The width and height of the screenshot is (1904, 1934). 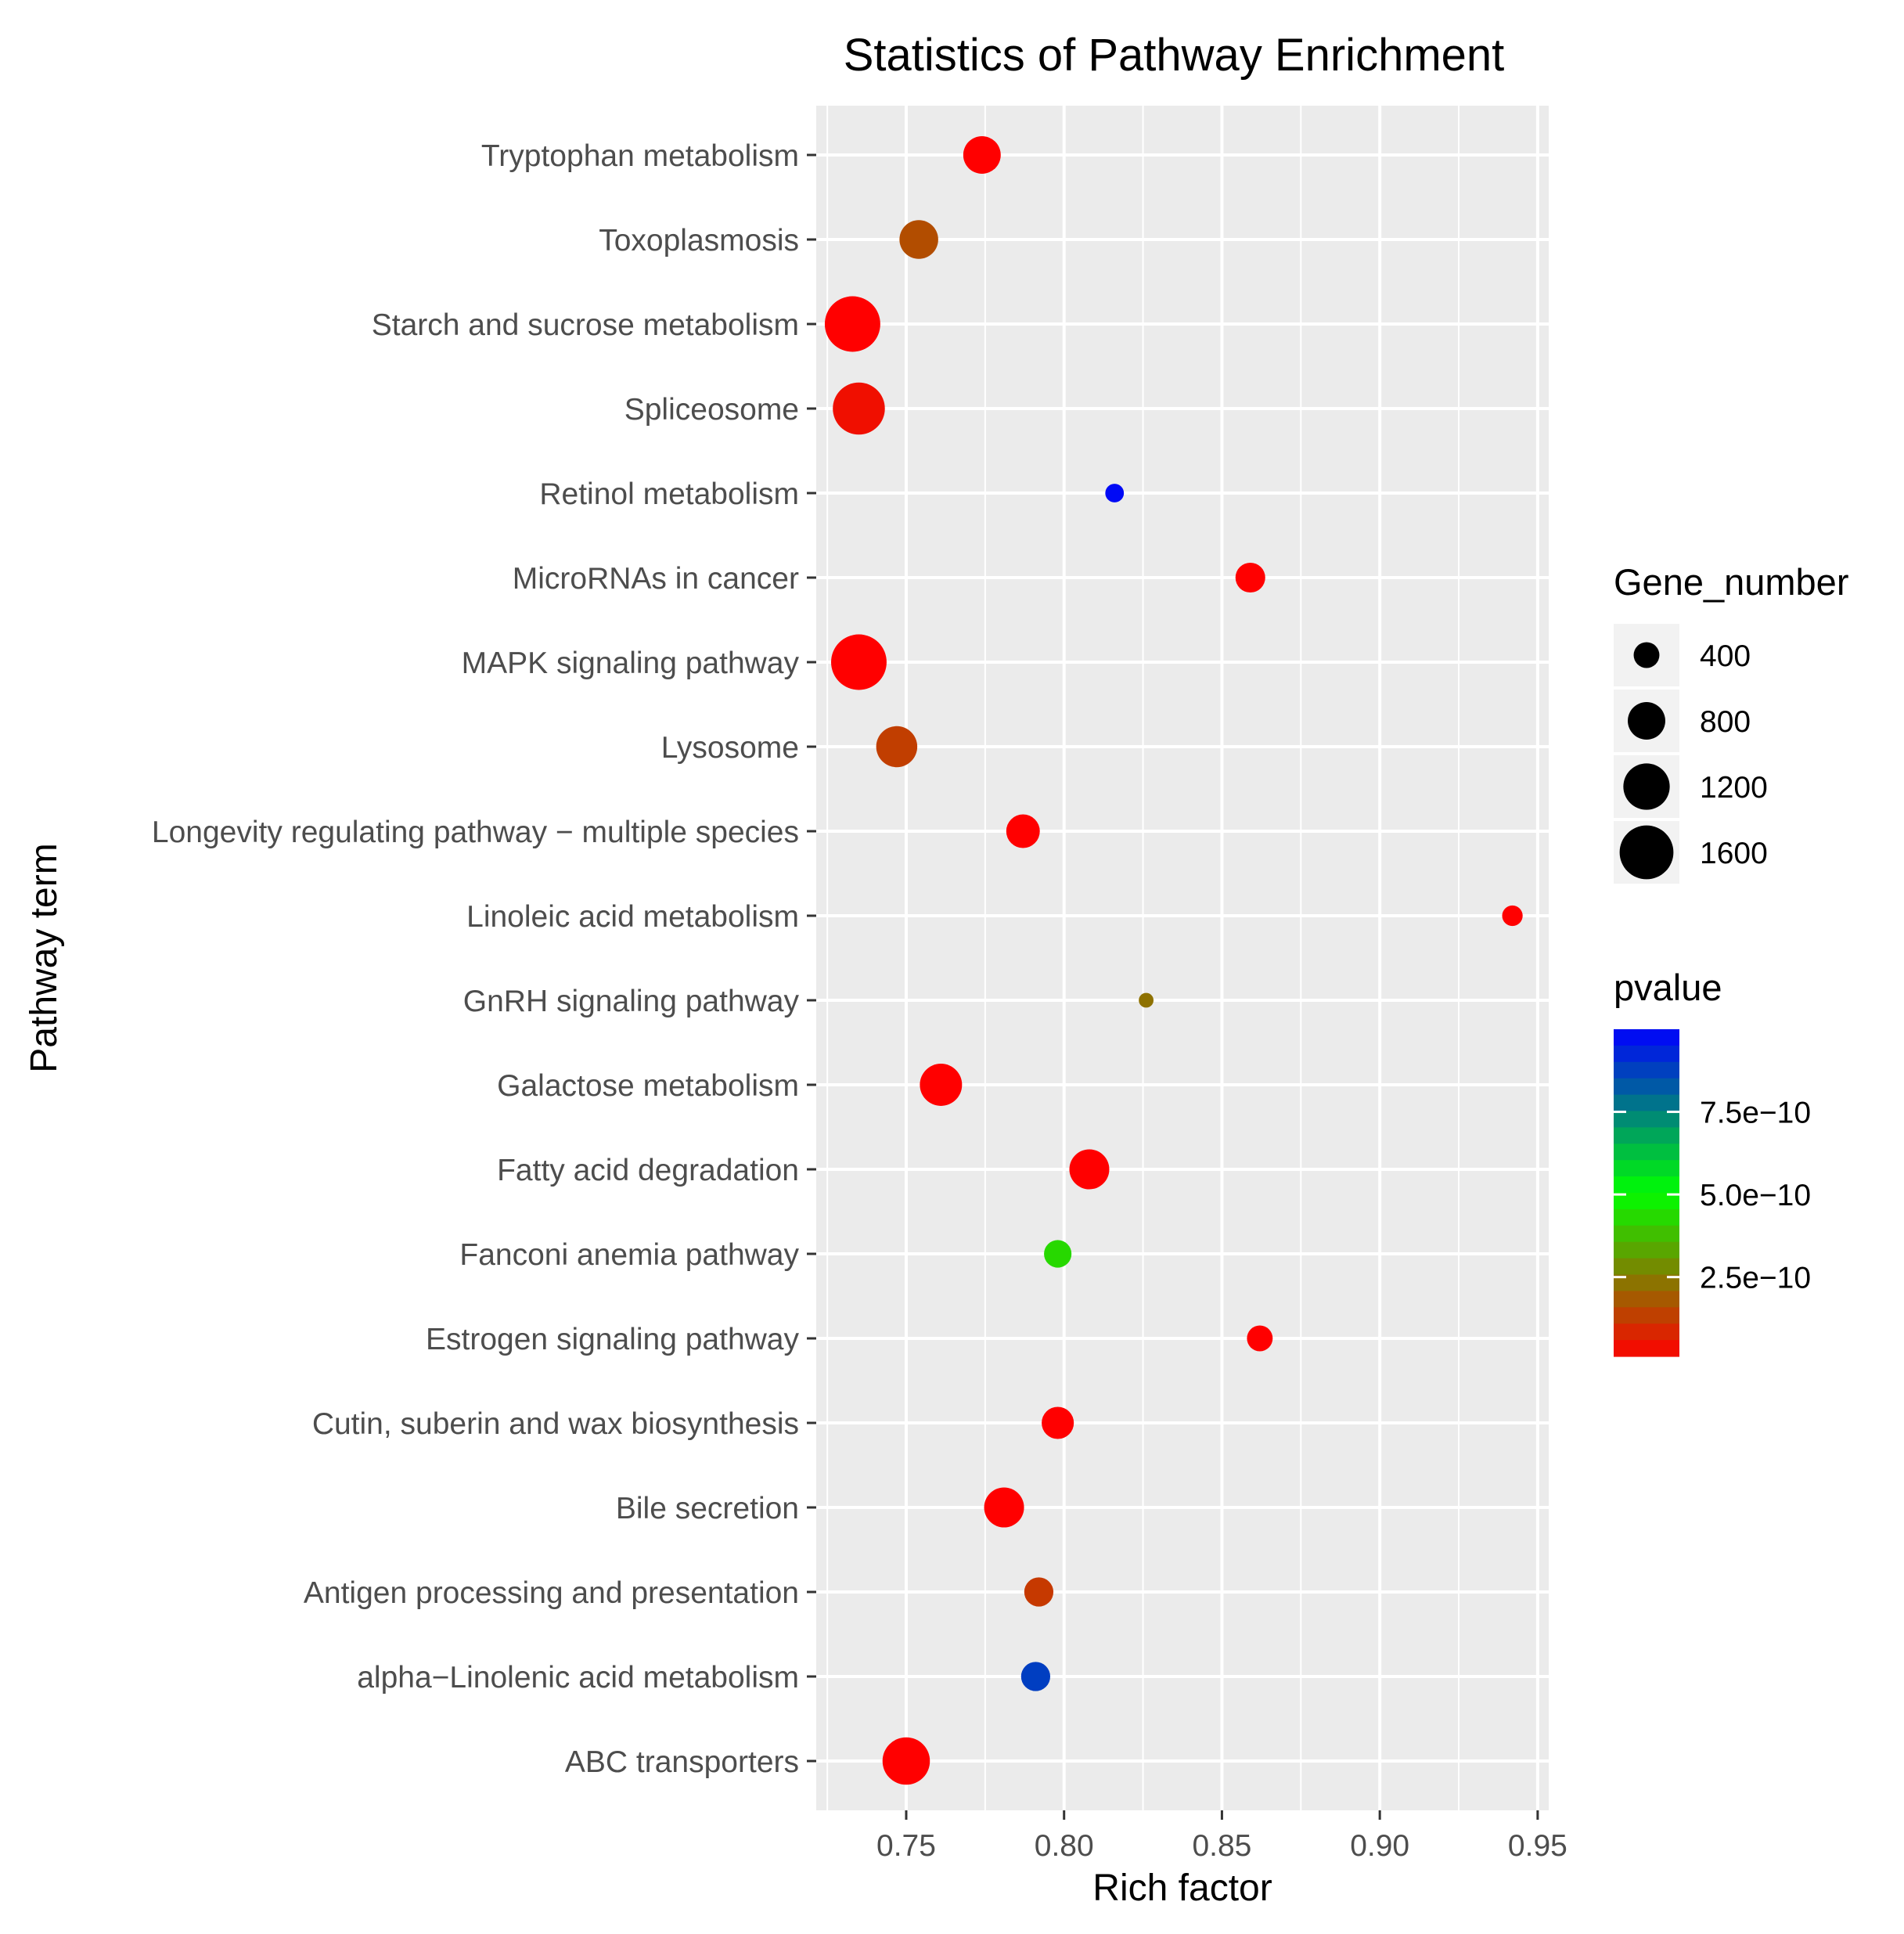 What do you see at coordinates (648, 1086) in the screenshot?
I see `y-tick-label: Galactose metabolism` at bounding box center [648, 1086].